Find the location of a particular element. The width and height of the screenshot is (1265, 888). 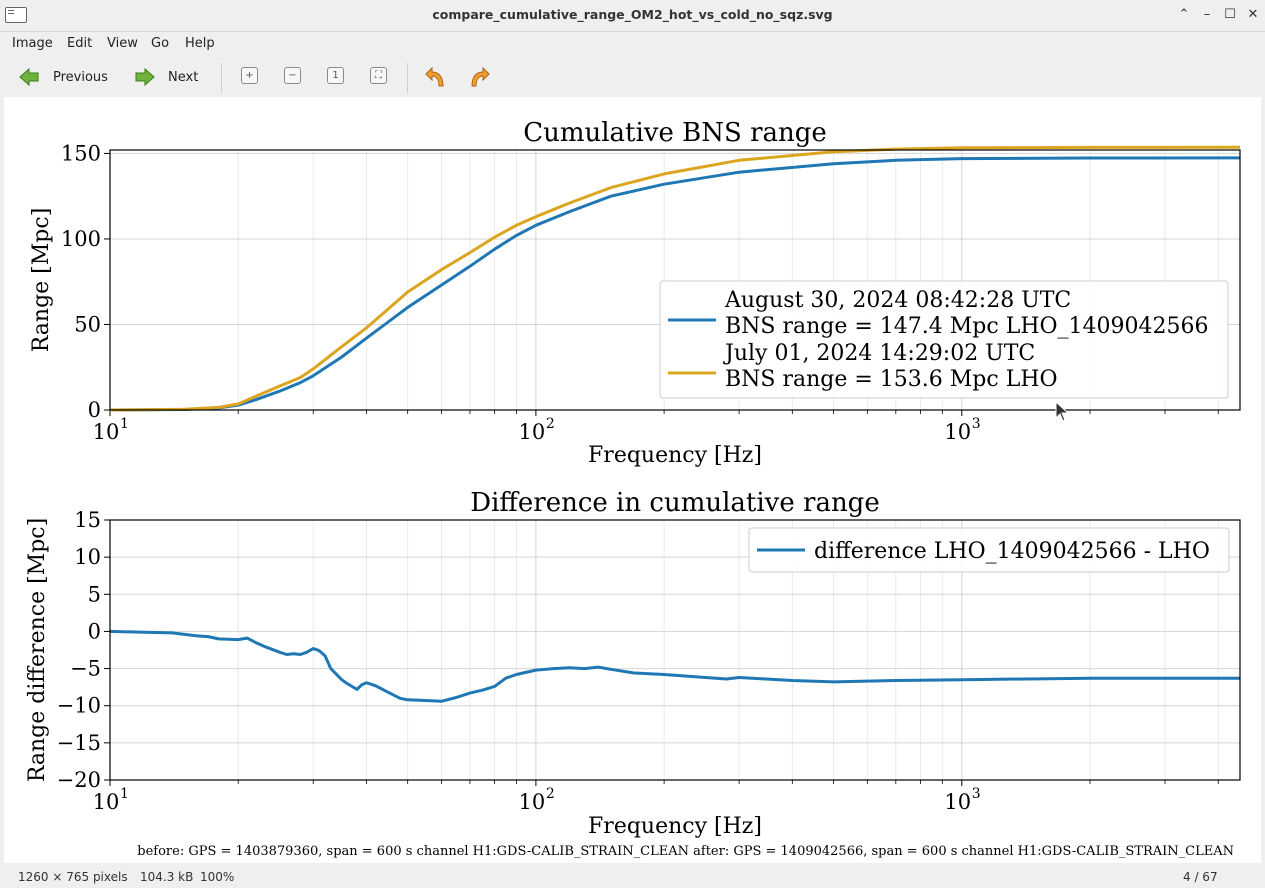

status-position: 4 / 67 is located at coordinates (1200, 877).